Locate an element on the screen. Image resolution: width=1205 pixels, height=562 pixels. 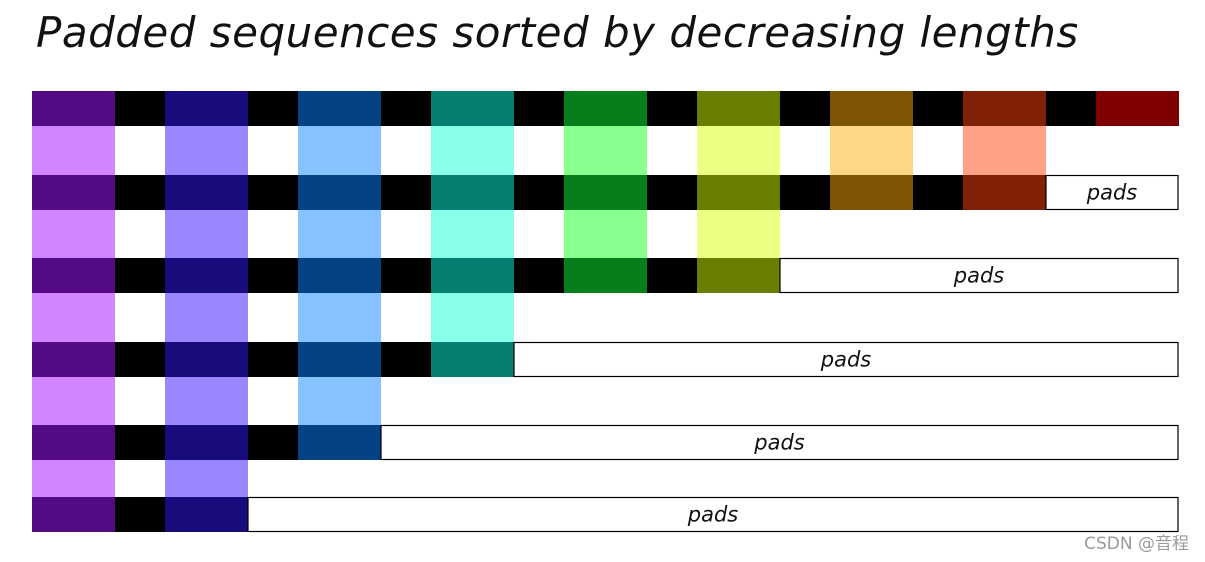
watermark: CSDN @音程 is located at coordinates (1136, 544).